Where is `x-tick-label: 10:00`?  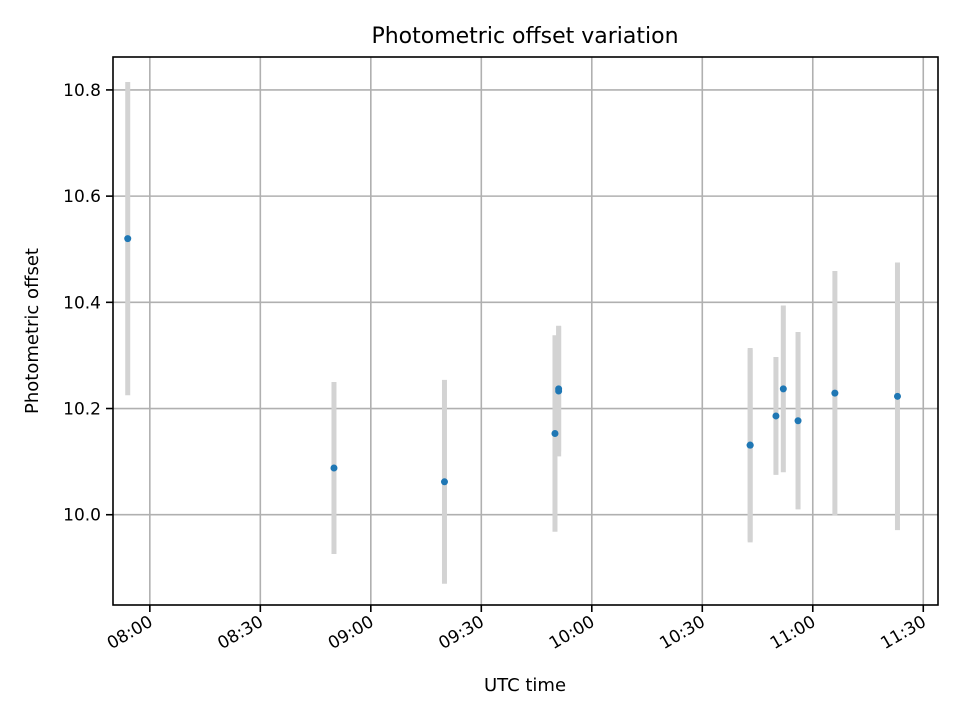 x-tick-label: 10:00 is located at coordinates (572, 633).